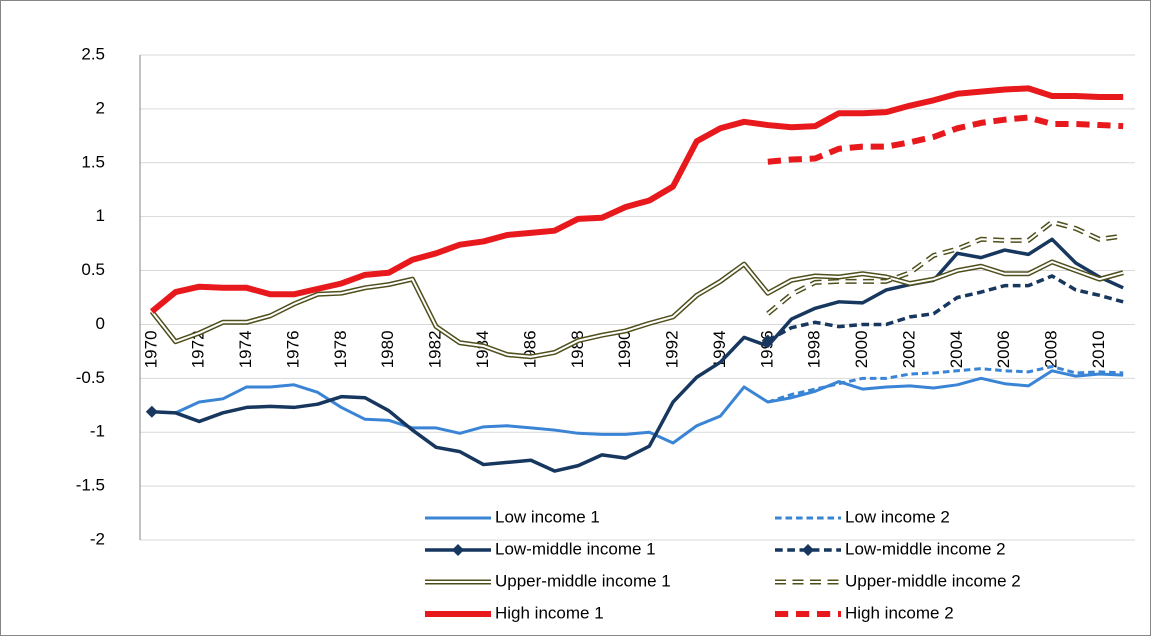  What do you see at coordinates (340, 349) in the screenshot?
I see `x-tick-label: 1978` at bounding box center [340, 349].